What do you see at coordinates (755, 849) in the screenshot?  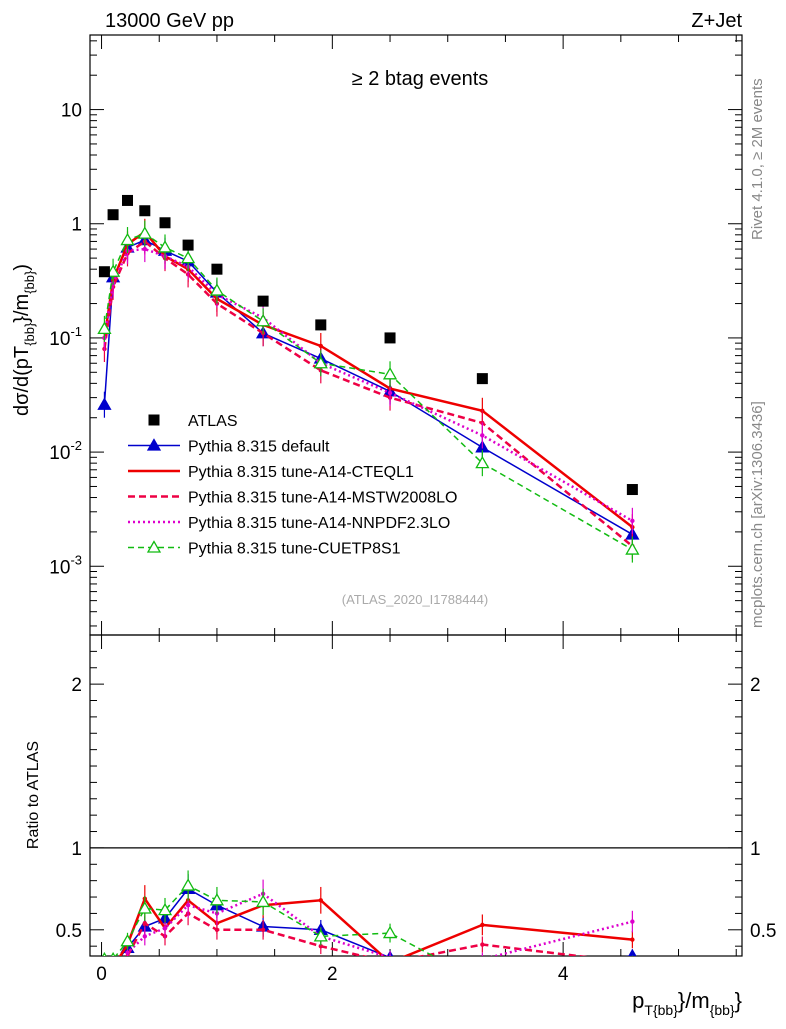 I see `ratio-y-tick-label-right: 1` at bounding box center [755, 849].